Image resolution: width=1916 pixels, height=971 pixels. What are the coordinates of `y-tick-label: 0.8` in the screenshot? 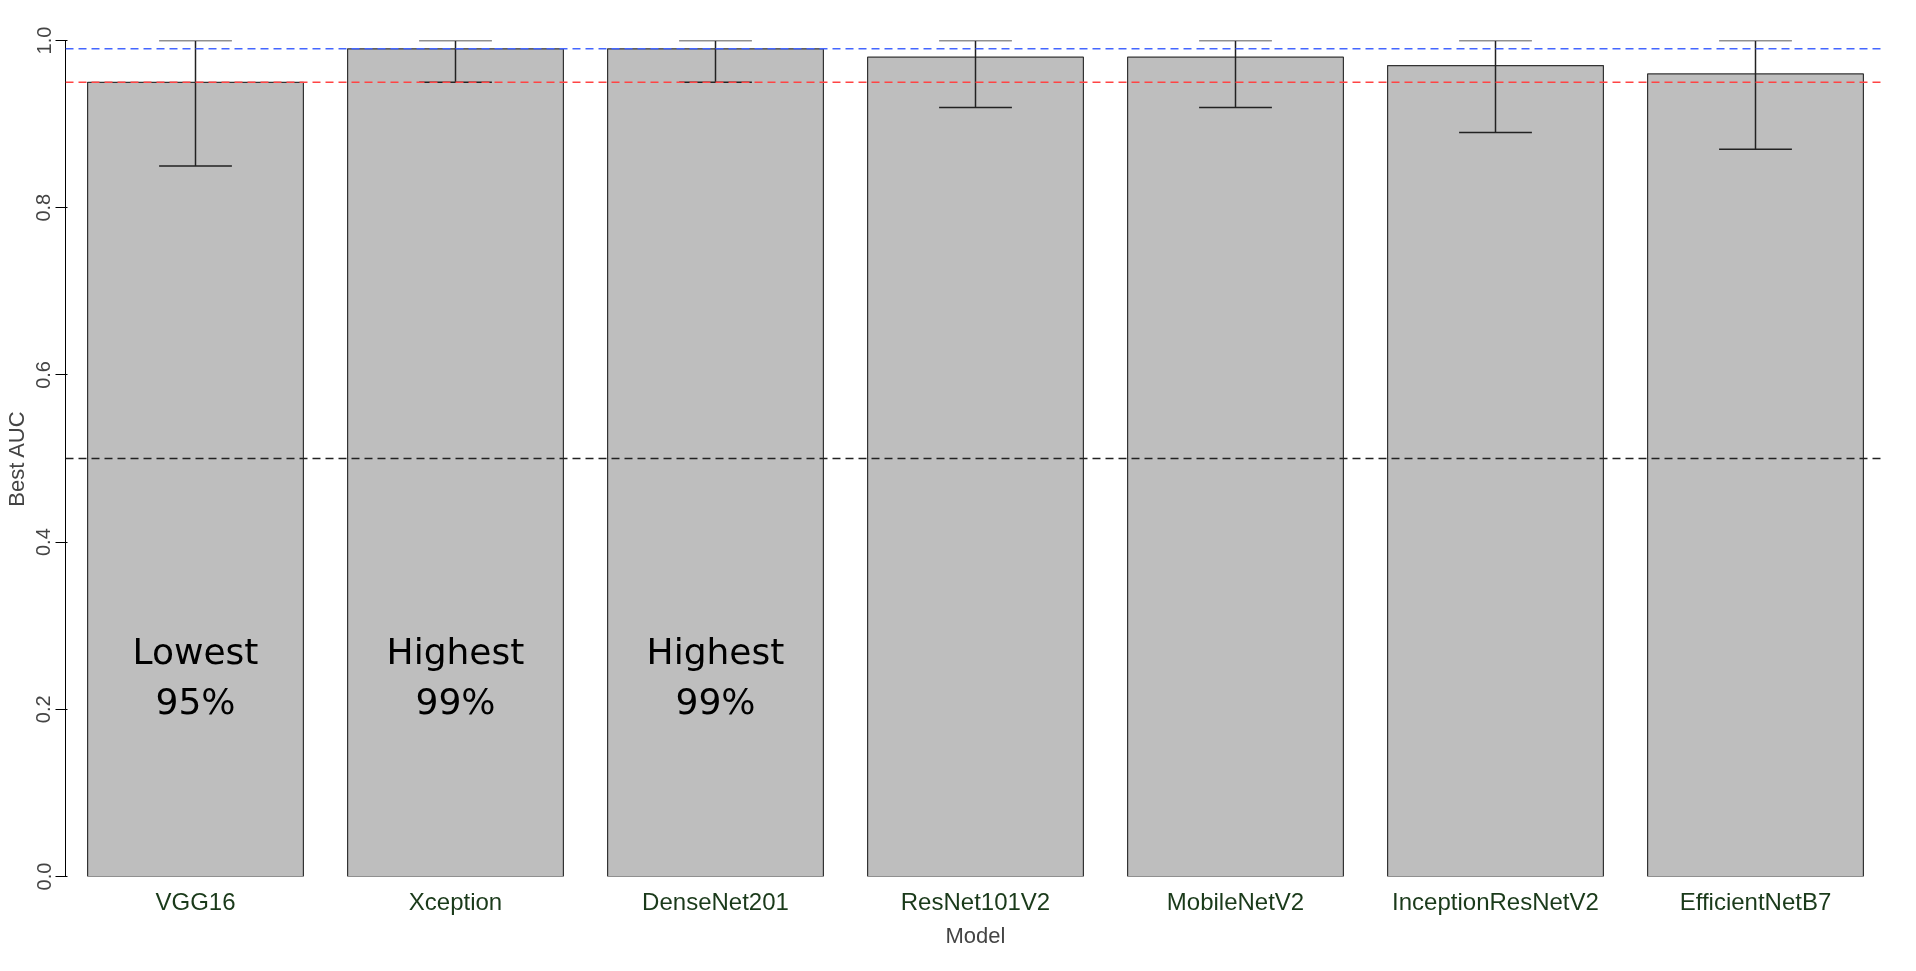 It's located at (43, 207).